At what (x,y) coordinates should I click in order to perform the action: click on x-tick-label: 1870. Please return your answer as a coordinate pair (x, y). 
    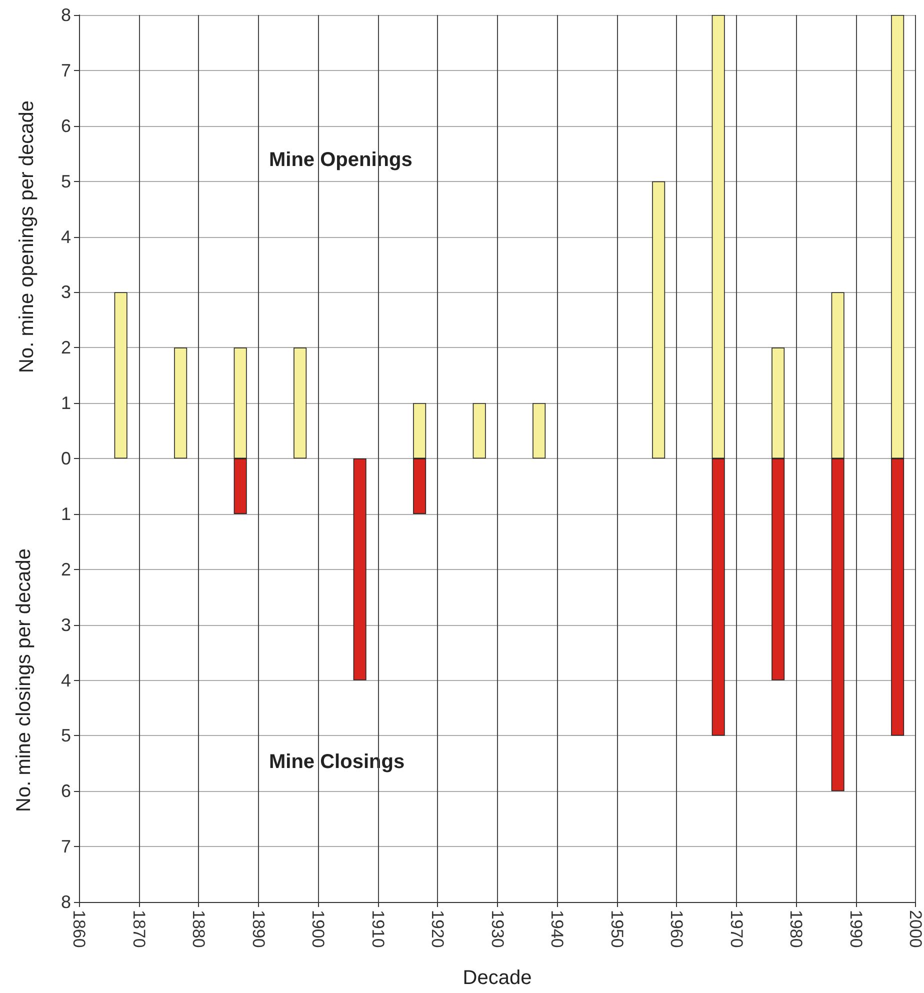
    Looking at the image, I should click on (138, 929).